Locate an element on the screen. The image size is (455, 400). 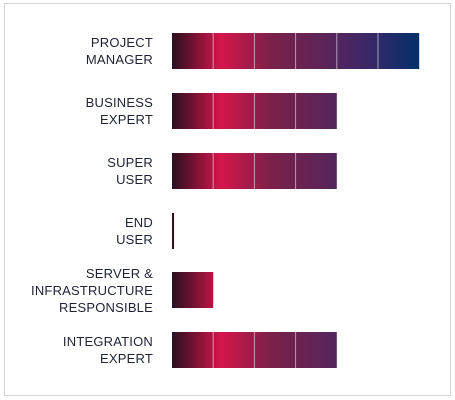
category-label: END USER is located at coordinates (134, 231).